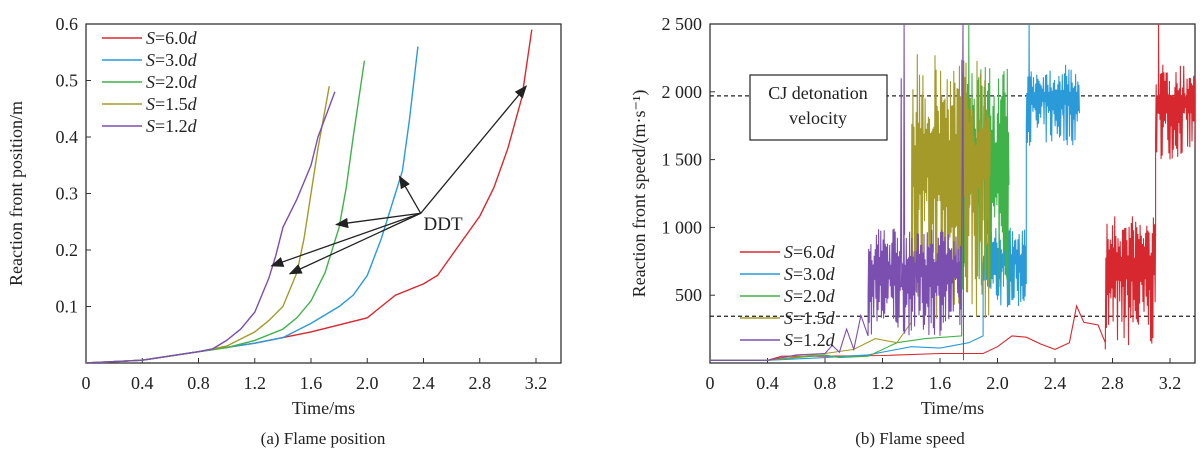  Describe the element at coordinates (67, 24) in the screenshot. I see `y-tick-label: 0.6` at that location.